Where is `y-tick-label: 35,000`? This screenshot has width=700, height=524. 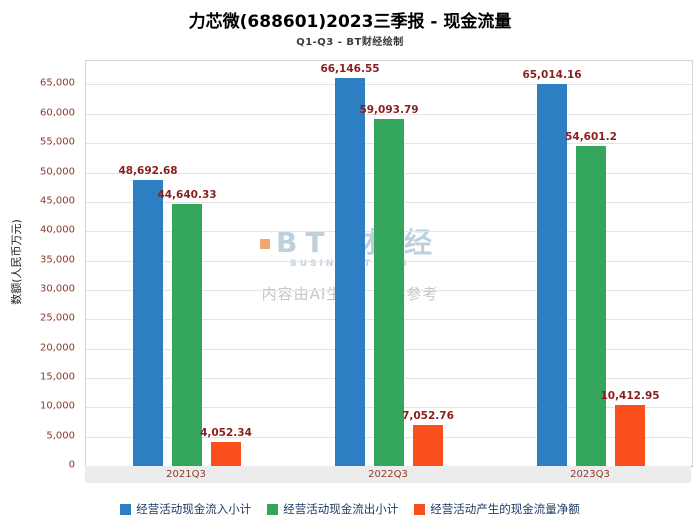
y-tick-label: 35,000 is located at coordinates (57, 260).